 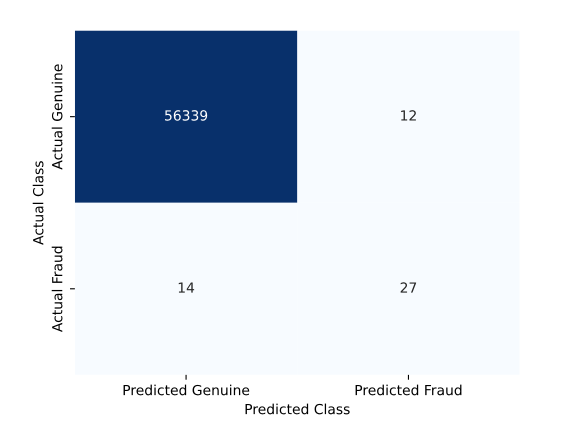 What do you see at coordinates (409, 390) in the screenshot?
I see `x-tick-label: Predicted Fraud` at bounding box center [409, 390].